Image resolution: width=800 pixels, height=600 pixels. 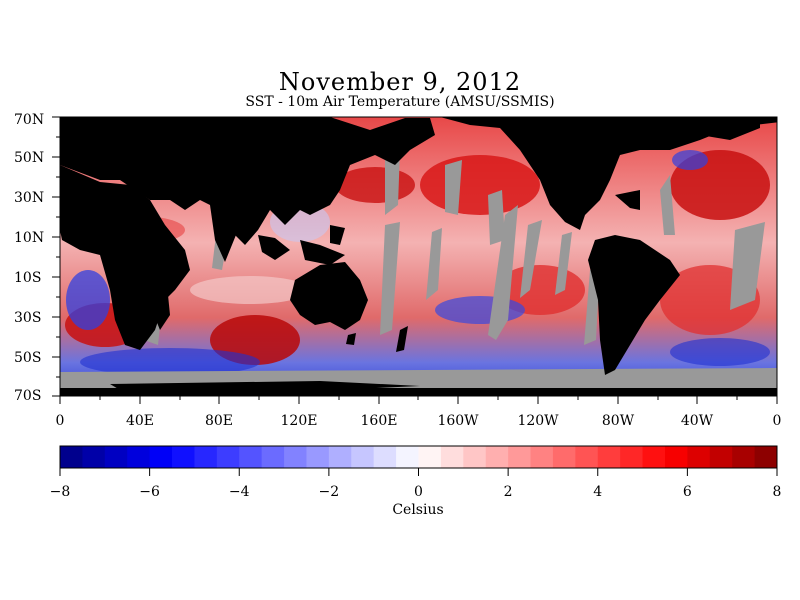 What do you see at coordinates (400, 102) in the screenshot?
I see `map-subtitle: SST - 10m Air Temperature (AMSU/SSMIS)` at bounding box center [400, 102].